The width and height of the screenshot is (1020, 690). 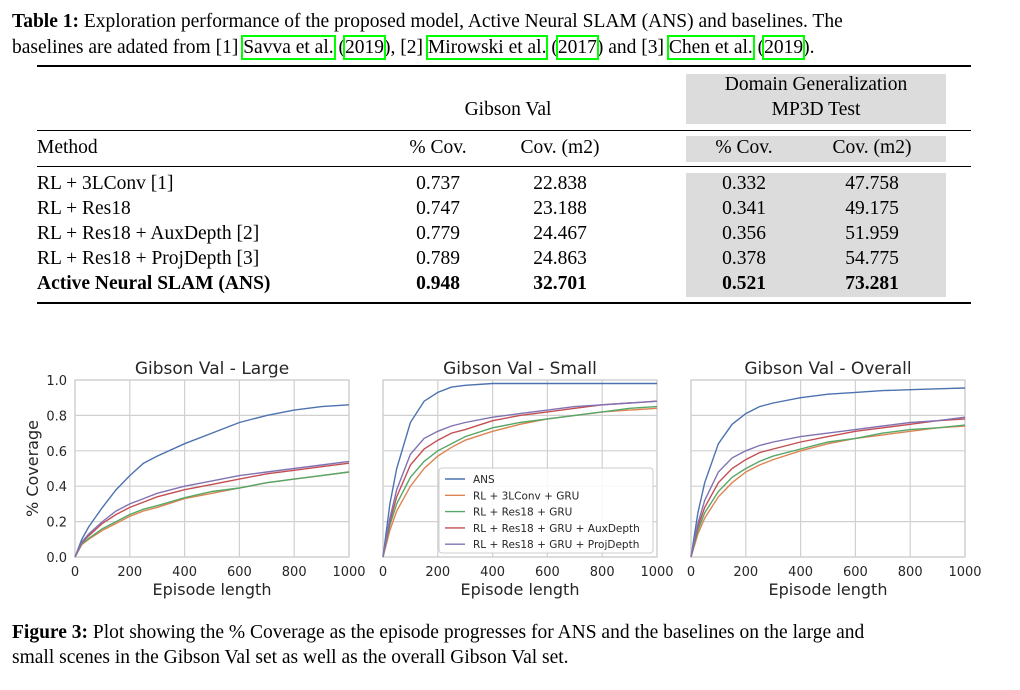 I want to click on domain-header-shade, so click(x=816, y=99).